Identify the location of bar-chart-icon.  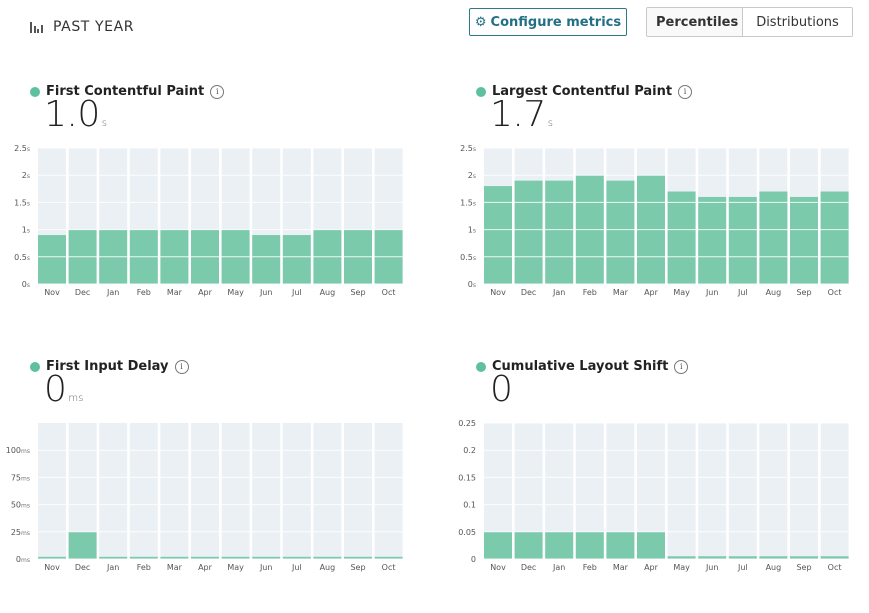
(37, 27).